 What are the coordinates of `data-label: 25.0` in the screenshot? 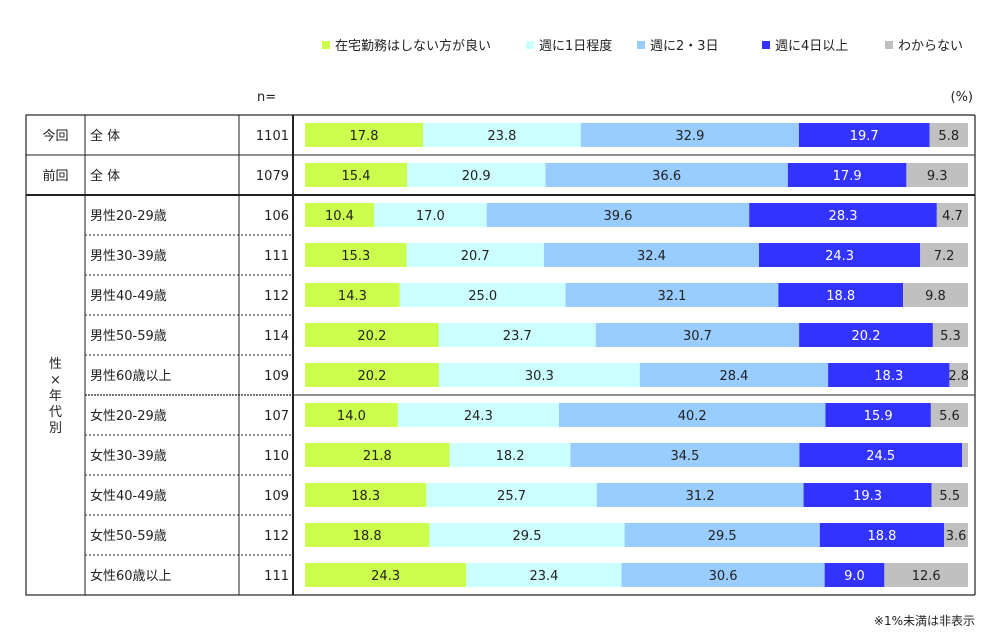 It's located at (482, 296).